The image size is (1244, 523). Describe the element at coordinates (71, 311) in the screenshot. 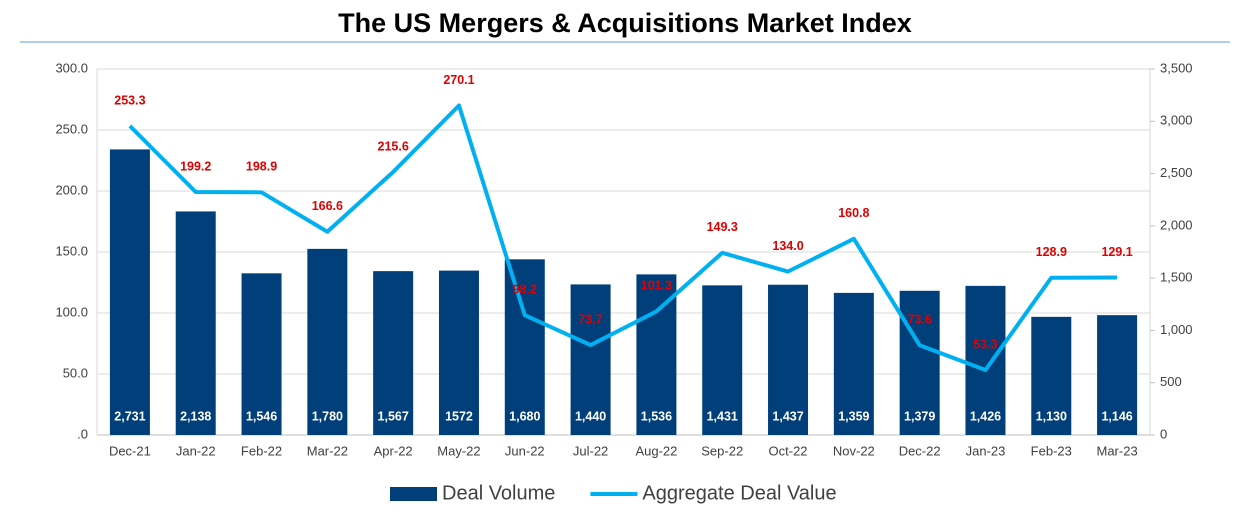

I see `y-tick-label: 100.0` at that location.